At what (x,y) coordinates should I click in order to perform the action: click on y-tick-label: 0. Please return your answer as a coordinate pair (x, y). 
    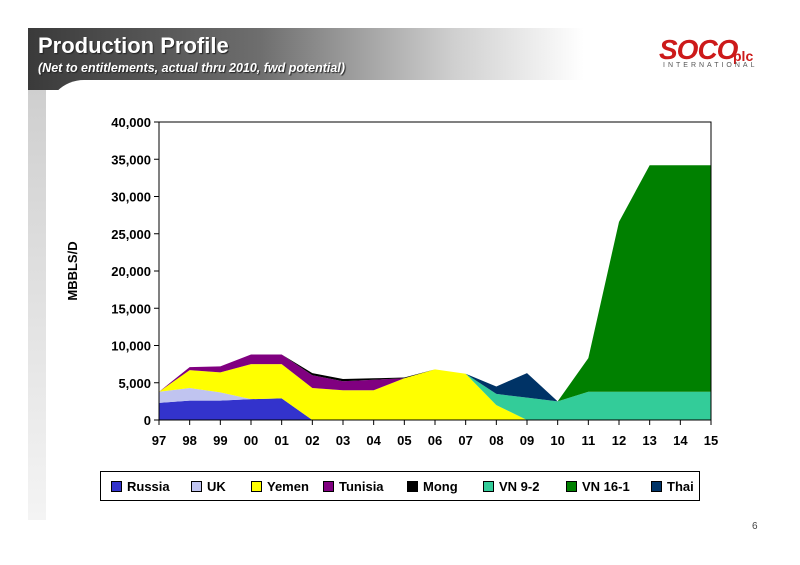
    Looking at the image, I should click on (147, 420).